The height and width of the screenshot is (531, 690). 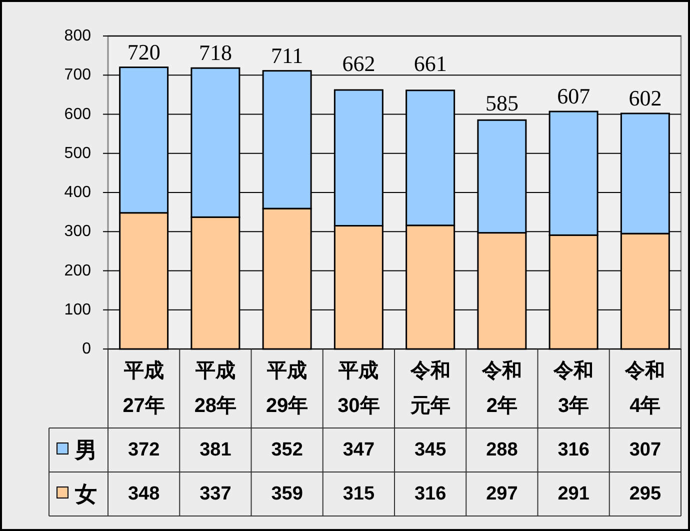 I want to click on total-label: 720, so click(x=143, y=51).